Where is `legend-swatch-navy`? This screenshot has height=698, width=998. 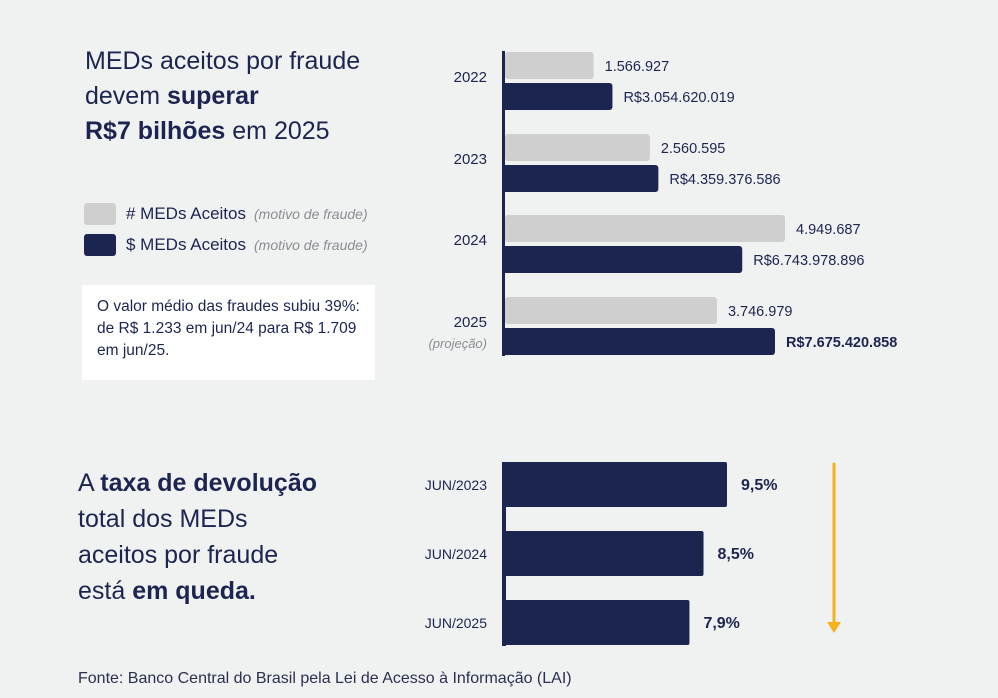
legend-swatch-navy is located at coordinates (100, 245).